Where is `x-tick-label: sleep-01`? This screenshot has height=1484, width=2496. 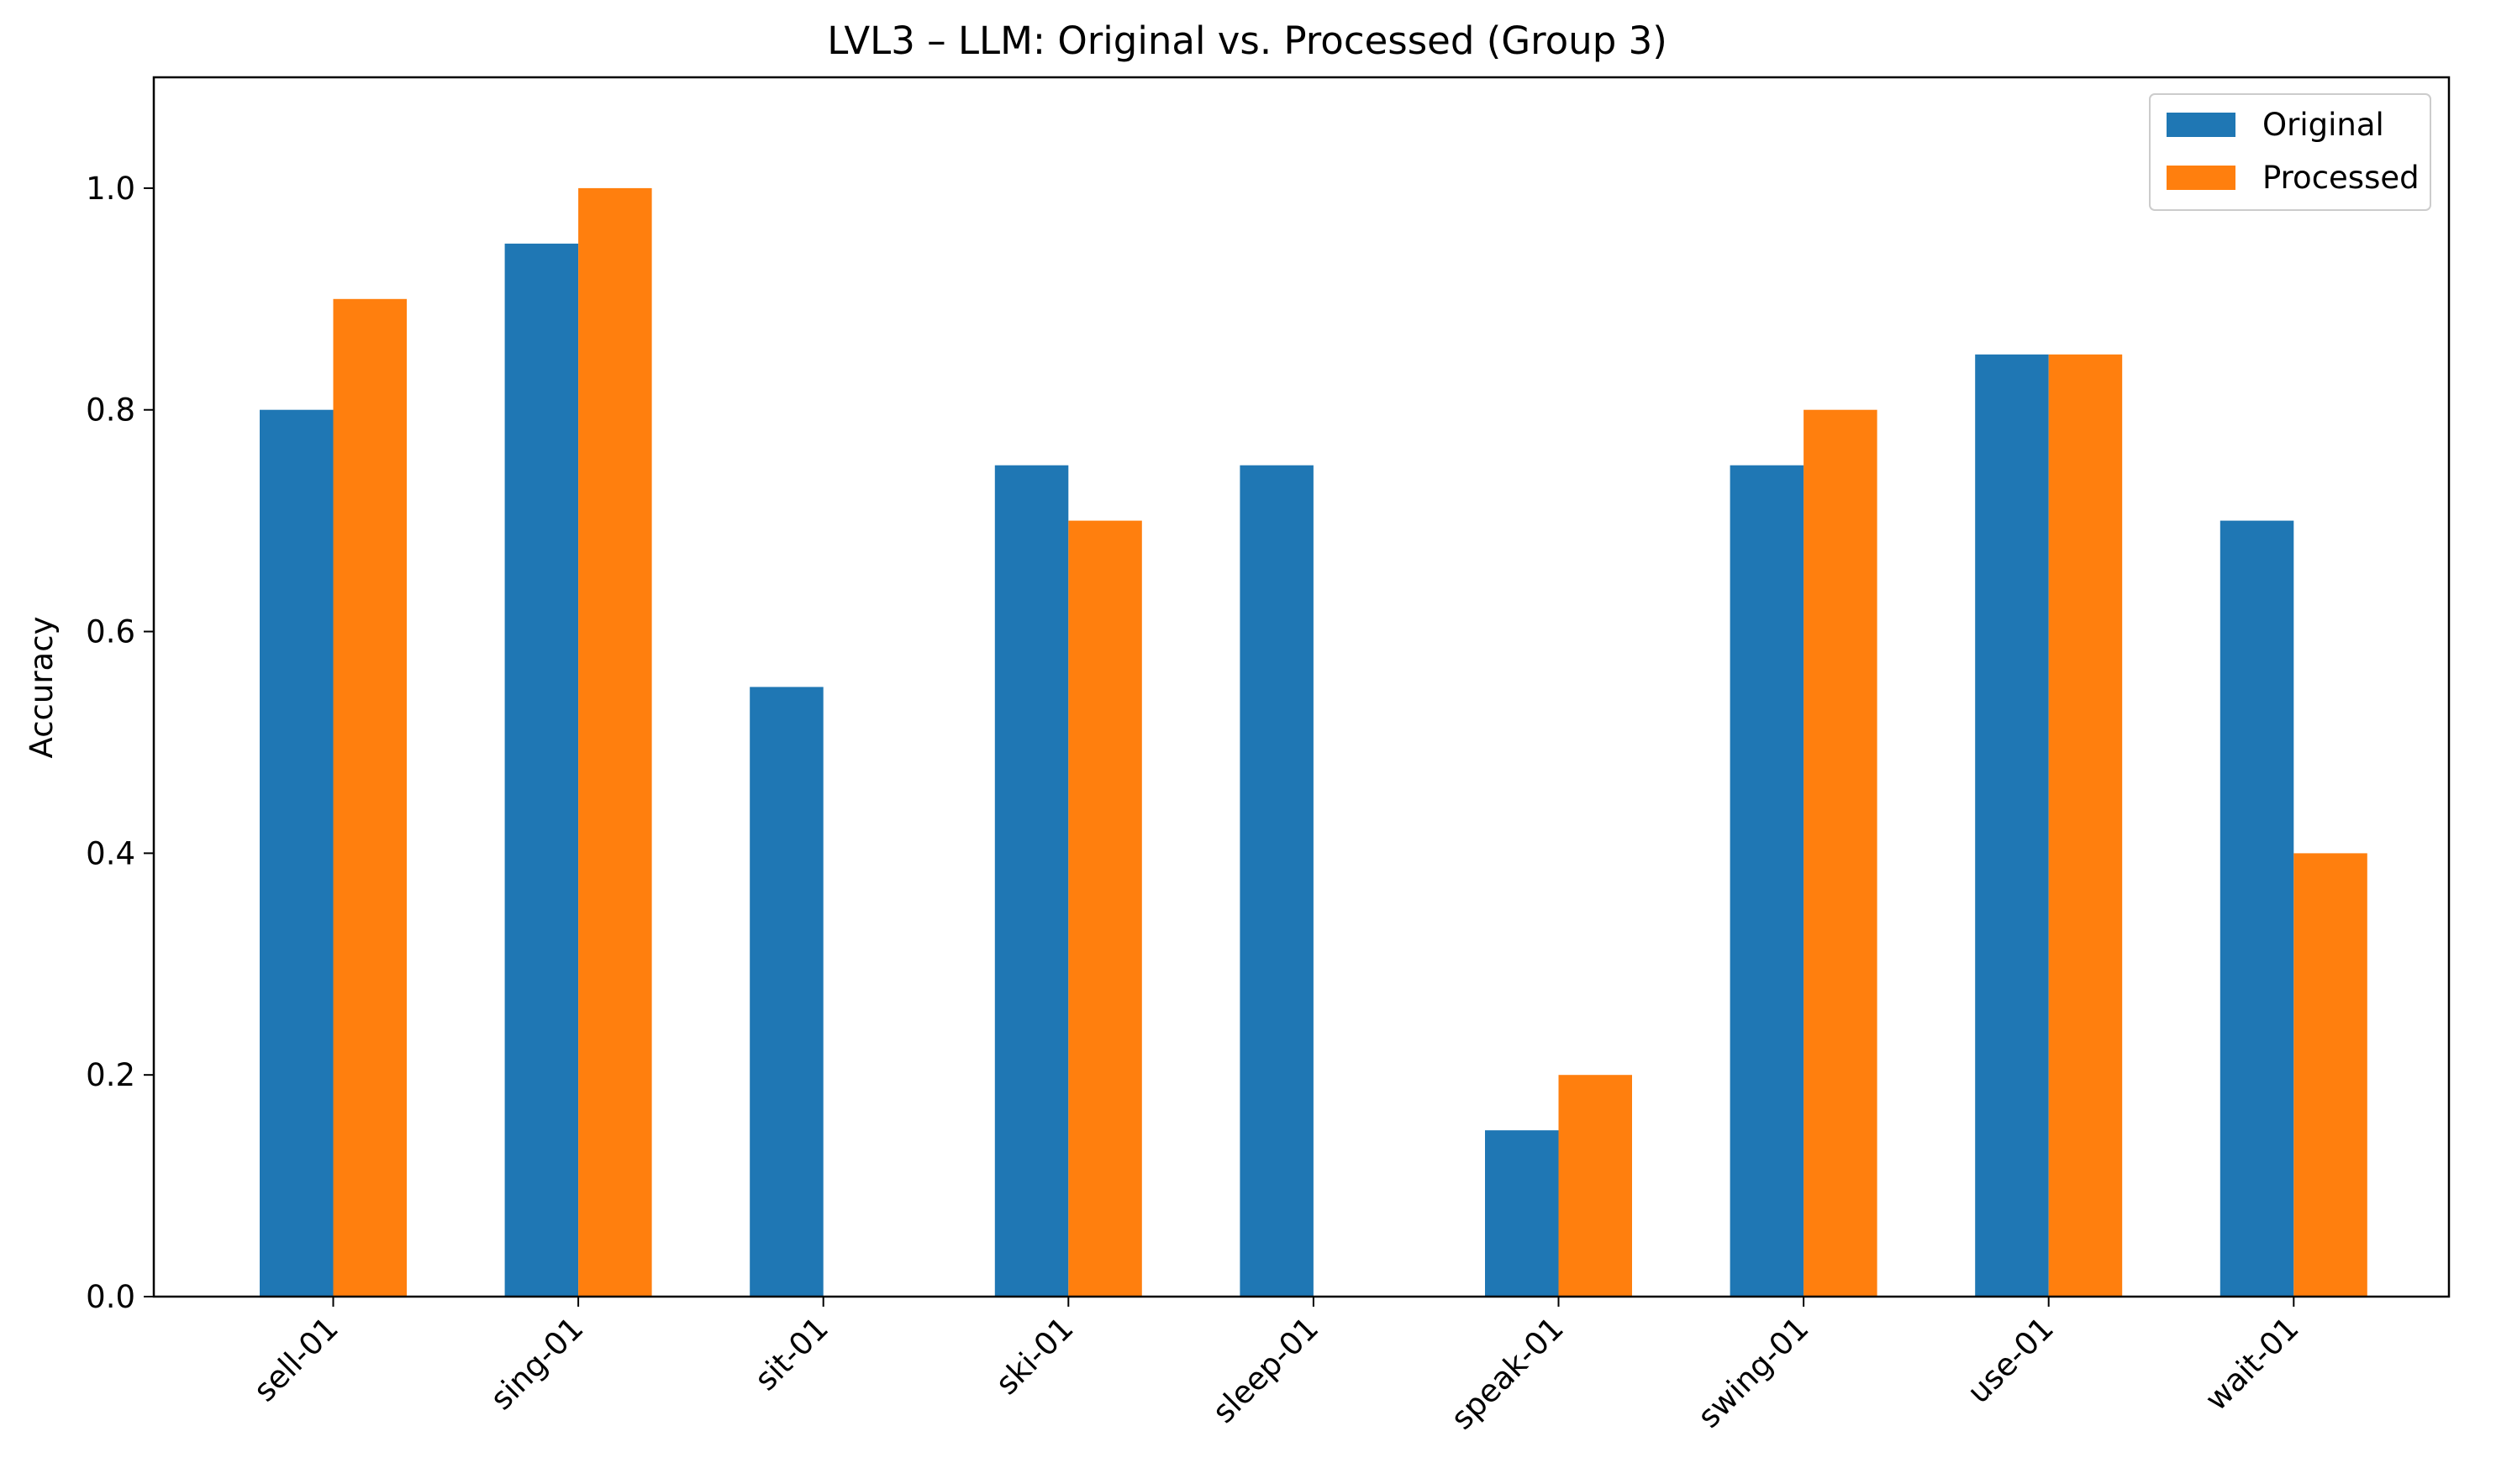
x-tick-label: sleep-01 is located at coordinates (1265, 1370).